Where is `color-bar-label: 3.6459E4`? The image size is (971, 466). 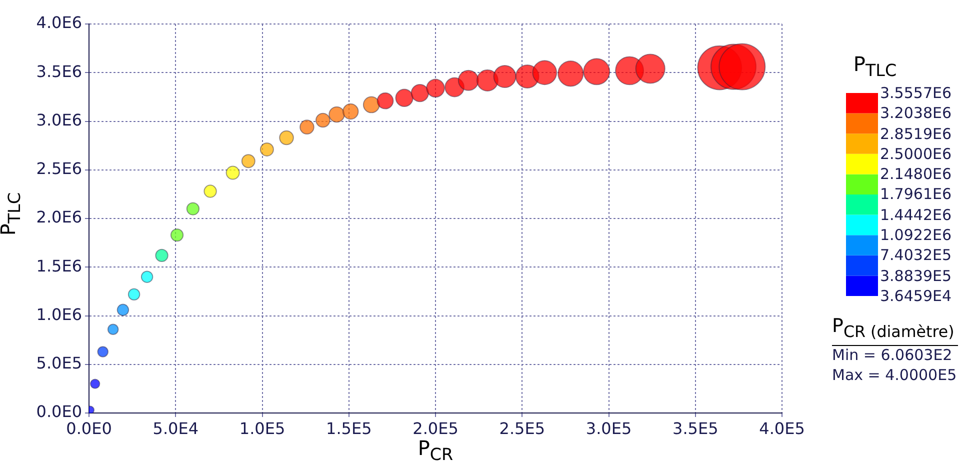 color-bar-label: 3.6459E4 is located at coordinates (916, 296).